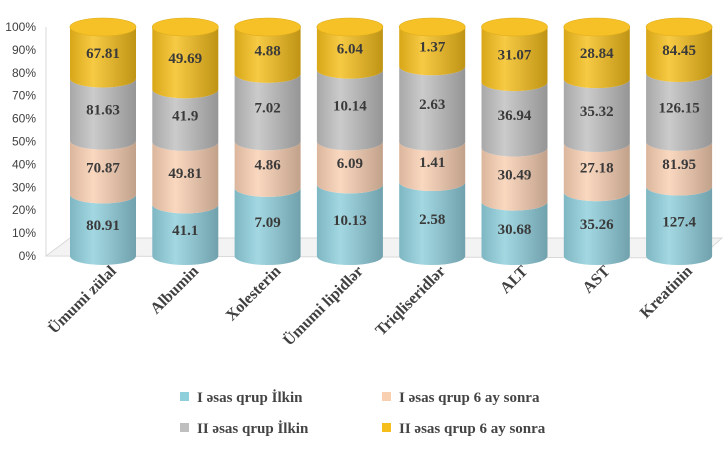 This screenshot has width=728, height=449. Describe the element at coordinates (267, 51) in the screenshot. I see `data-label: 4.88` at that location.